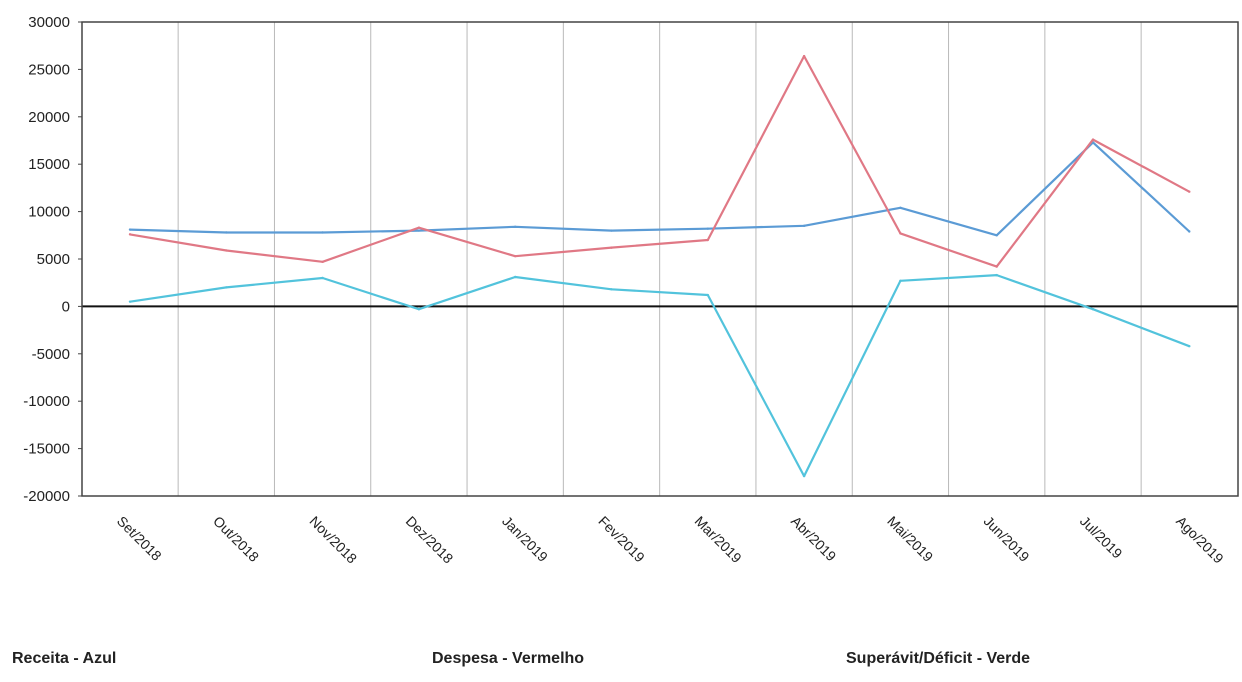 The width and height of the screenshot is (1242, 682). I want to click on legend-despesa: Despesa - Vermelho, so click(508, 658).